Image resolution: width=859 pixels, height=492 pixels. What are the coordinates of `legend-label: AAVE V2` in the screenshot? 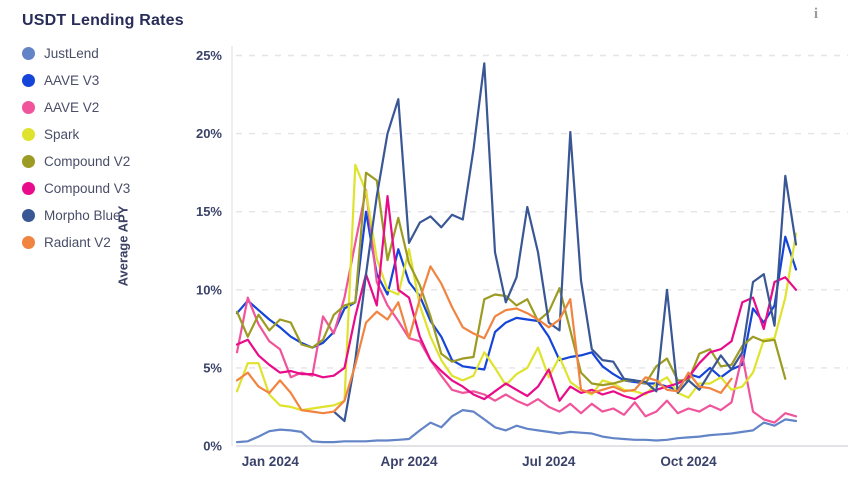 It's located at (72, 107).